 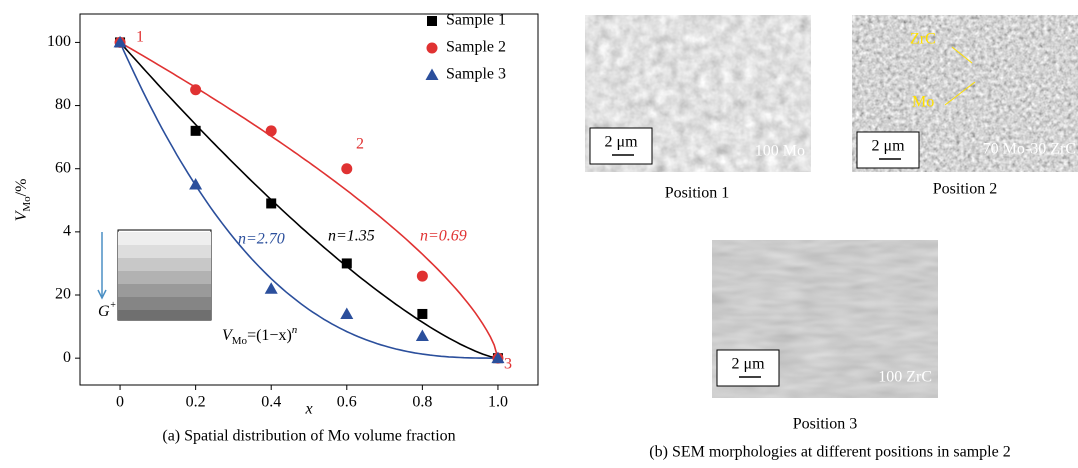 What do you see at coordinates (308, 409) in the screenshot?
I see `x-axis-label: x` at bounding box center [308, 409].